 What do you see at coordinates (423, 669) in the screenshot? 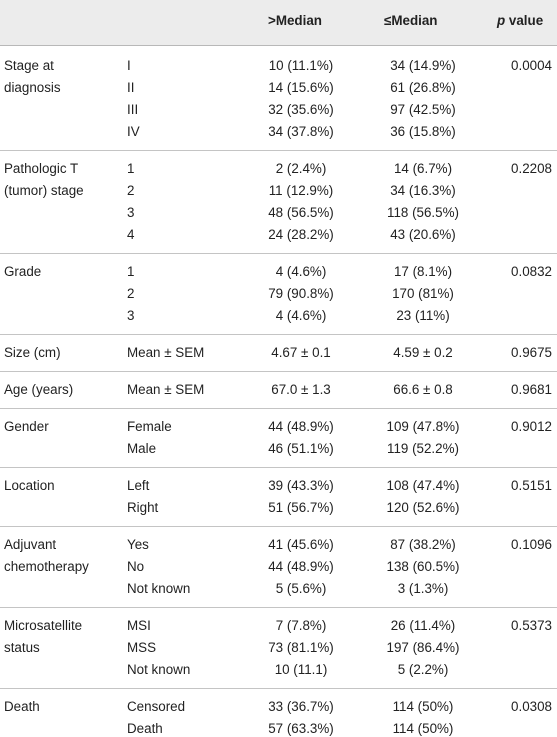
I see `le-median-cell: 5 (2.2%)` at bounding box center [423, 669].